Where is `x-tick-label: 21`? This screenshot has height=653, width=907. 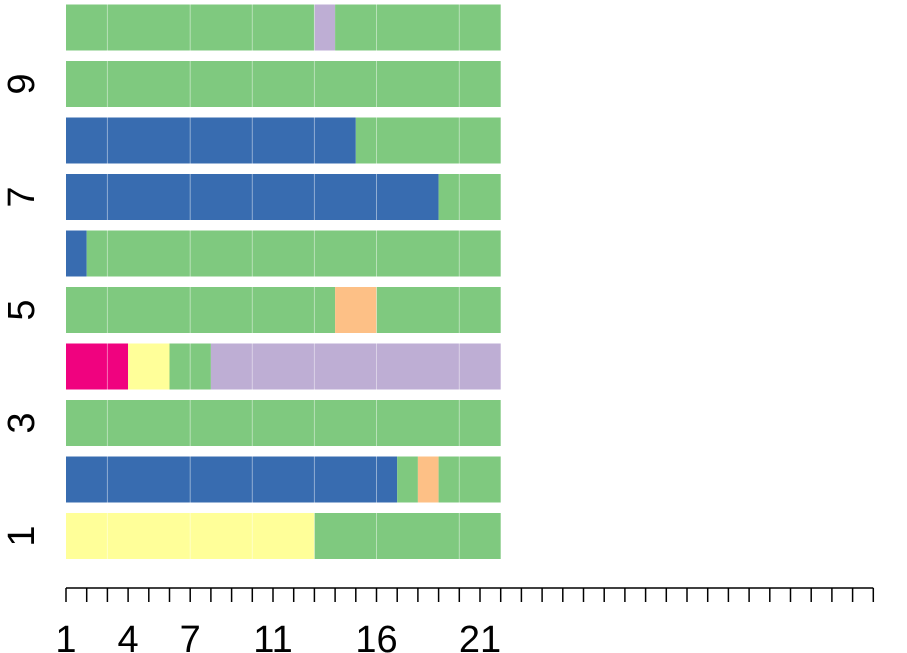
x-tick-label: 21 is located at coordinates (480, 636).